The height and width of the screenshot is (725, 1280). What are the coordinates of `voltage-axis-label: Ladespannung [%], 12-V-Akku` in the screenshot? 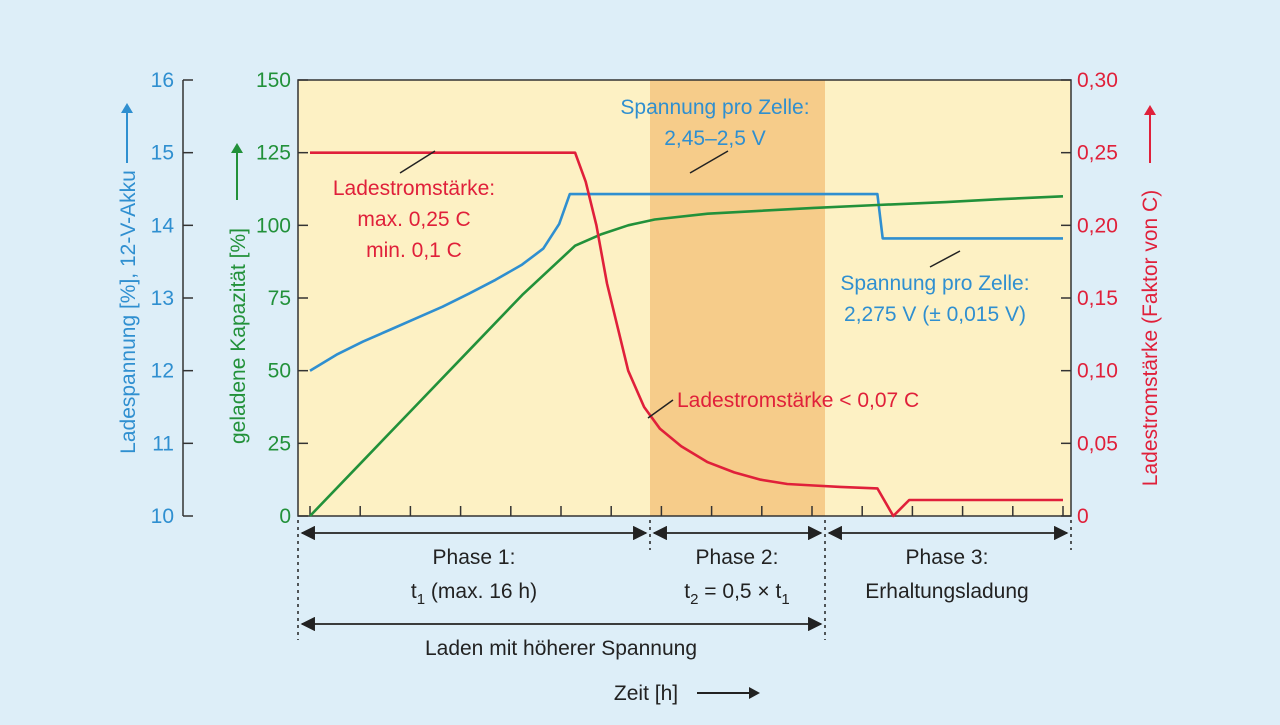 It's located at (128, 312).